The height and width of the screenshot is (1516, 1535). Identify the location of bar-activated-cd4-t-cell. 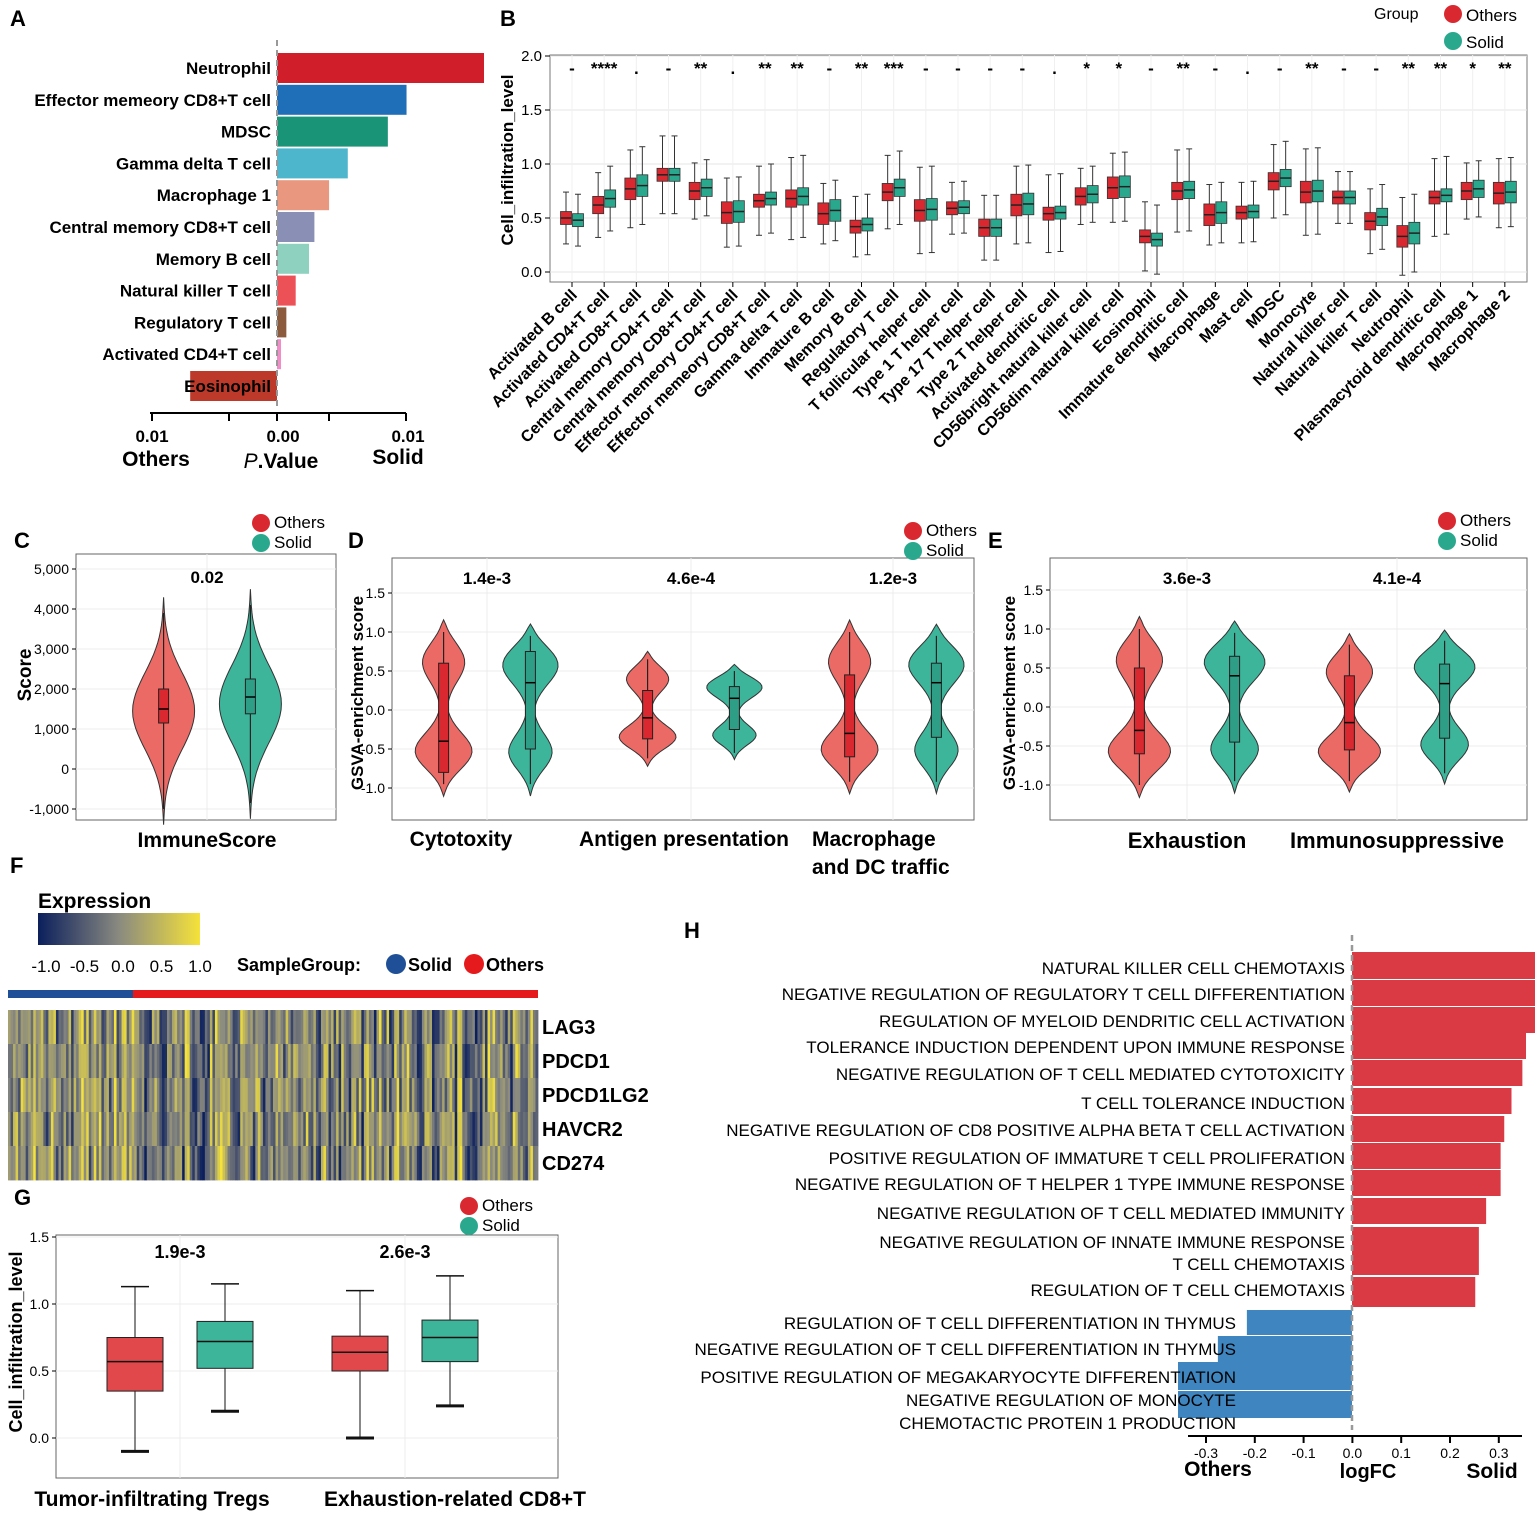
(279, 354).